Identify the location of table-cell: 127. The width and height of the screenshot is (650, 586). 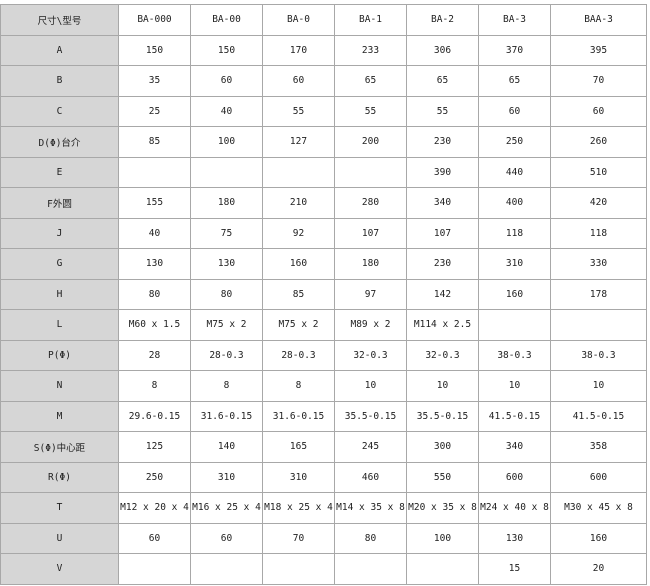
(298, 142).